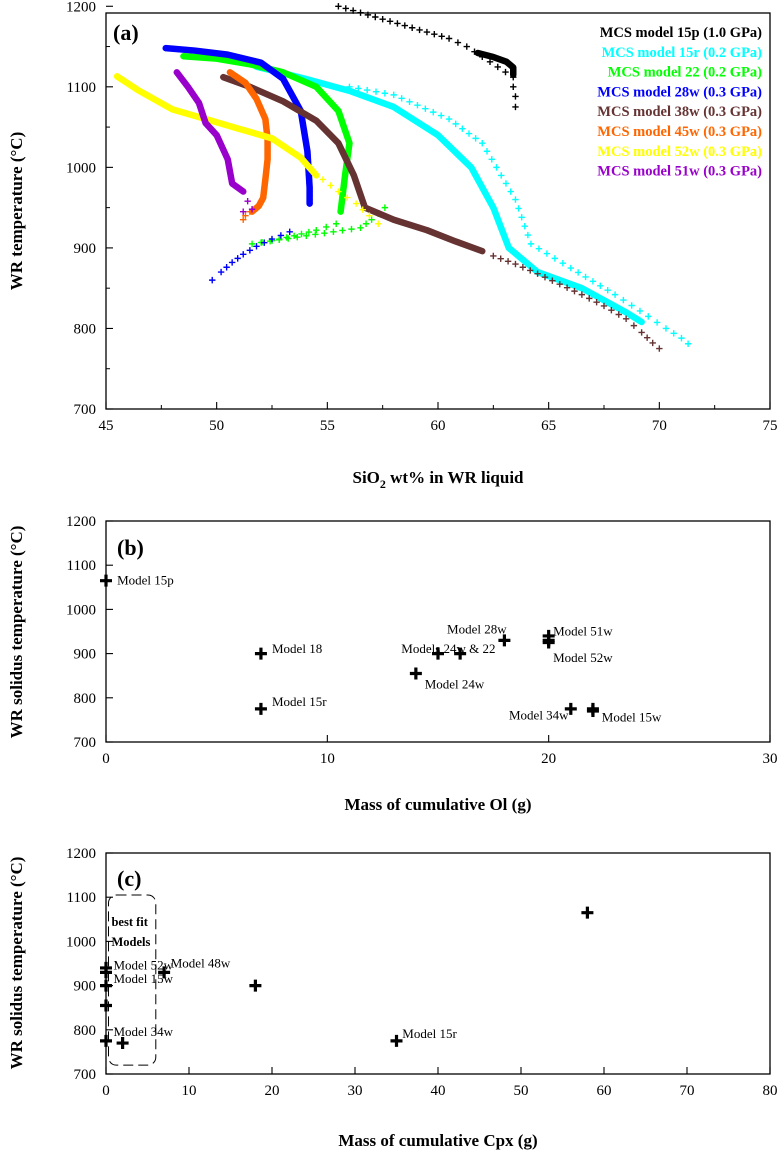  Describe the element at coordinates (449, 194) in the screenshot. I see `series-line` at that location.